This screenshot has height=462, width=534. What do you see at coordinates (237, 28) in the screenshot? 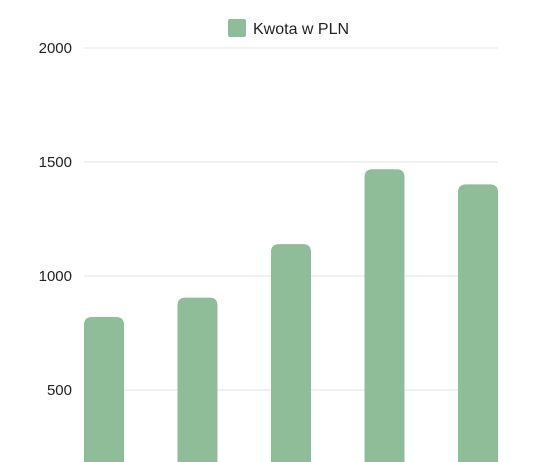
I see `legend-swatch` at bounding box center [237, 28].